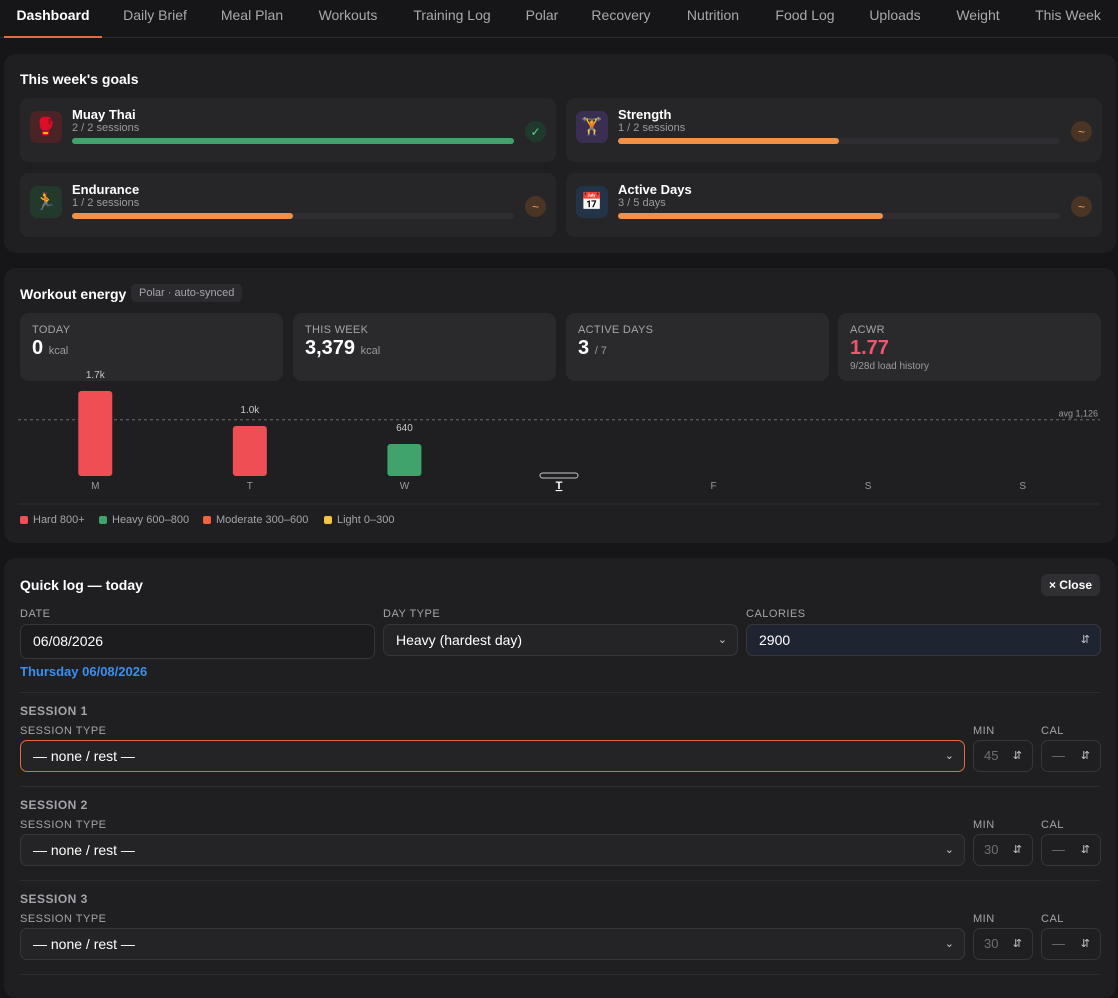 The width and height of the screenshot is (1118, 998). I want to click on tab-training-log: Training Log, so click(452, 15).